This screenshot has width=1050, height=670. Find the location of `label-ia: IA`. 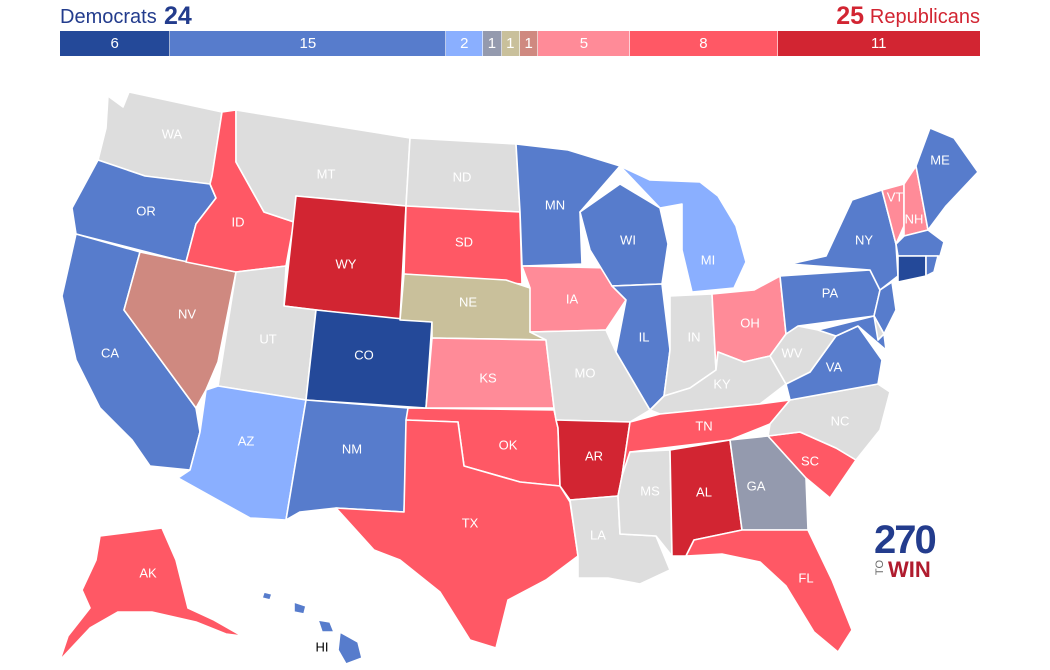

label-ia: IA is located at coordinates (572, 298).